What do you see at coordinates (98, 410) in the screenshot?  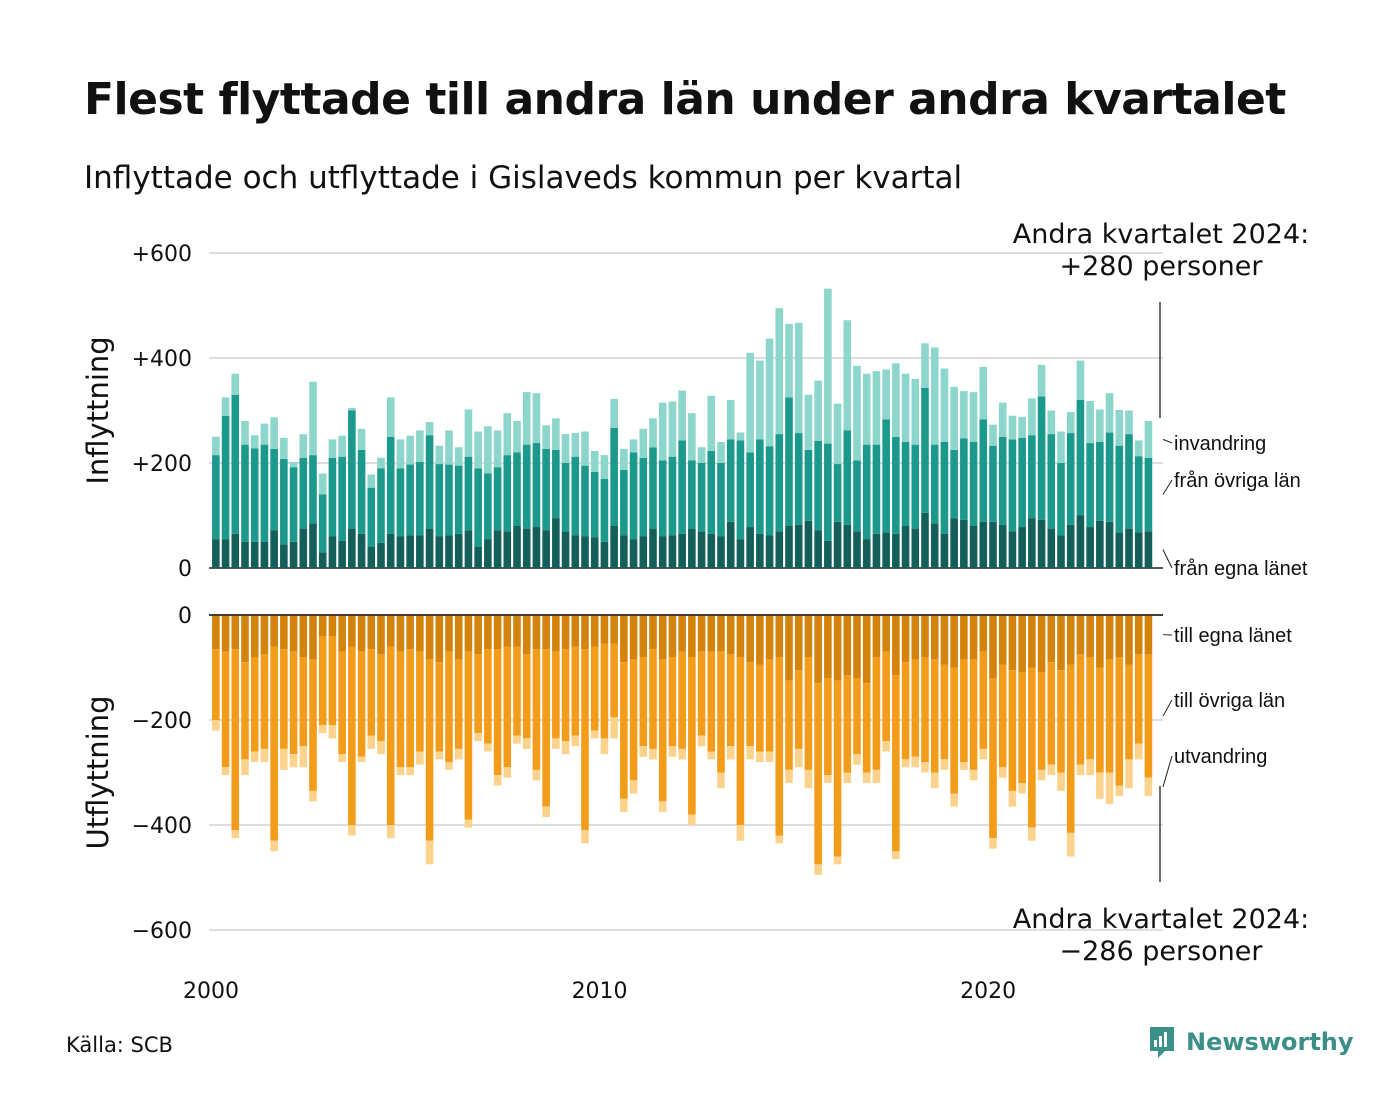 I see `inflow-y-axis-label: Inflyttning` at bounding box center [98, 410].